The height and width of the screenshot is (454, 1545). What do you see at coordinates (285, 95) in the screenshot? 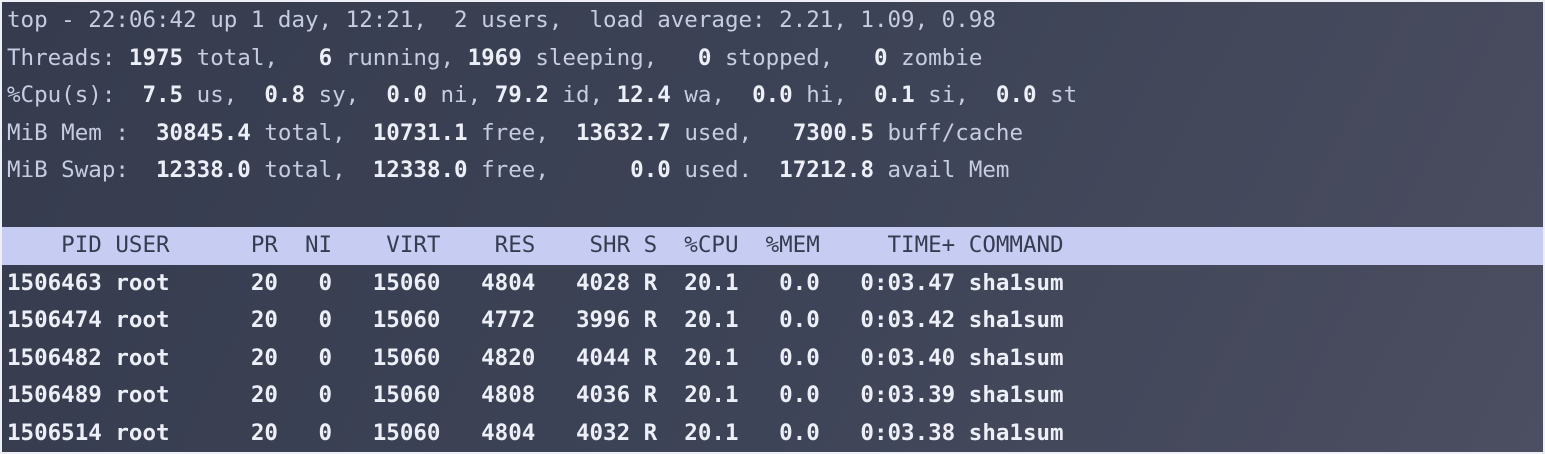
I see `summary-segment: 0.8` at bounding box center [285, 95].